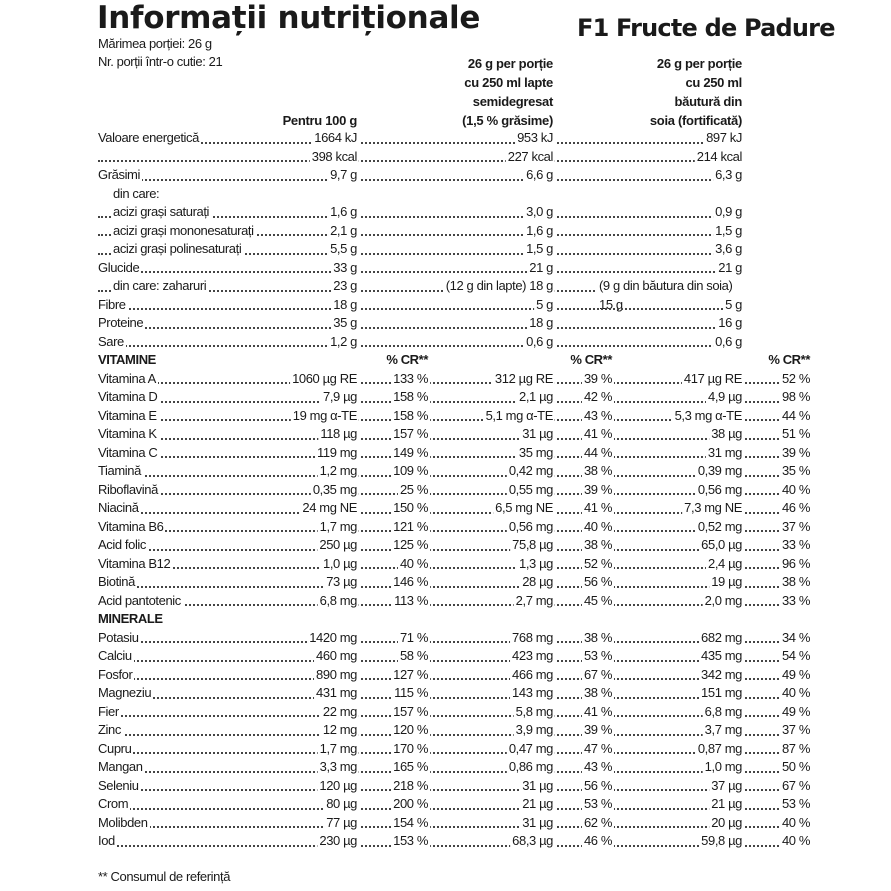 The height and width of the screenshot is (891, 891). What do you see at coordinates (530, 489) in the screenshot?
I see `row-value: 0,55 mg` at bounding box center [530, 489].